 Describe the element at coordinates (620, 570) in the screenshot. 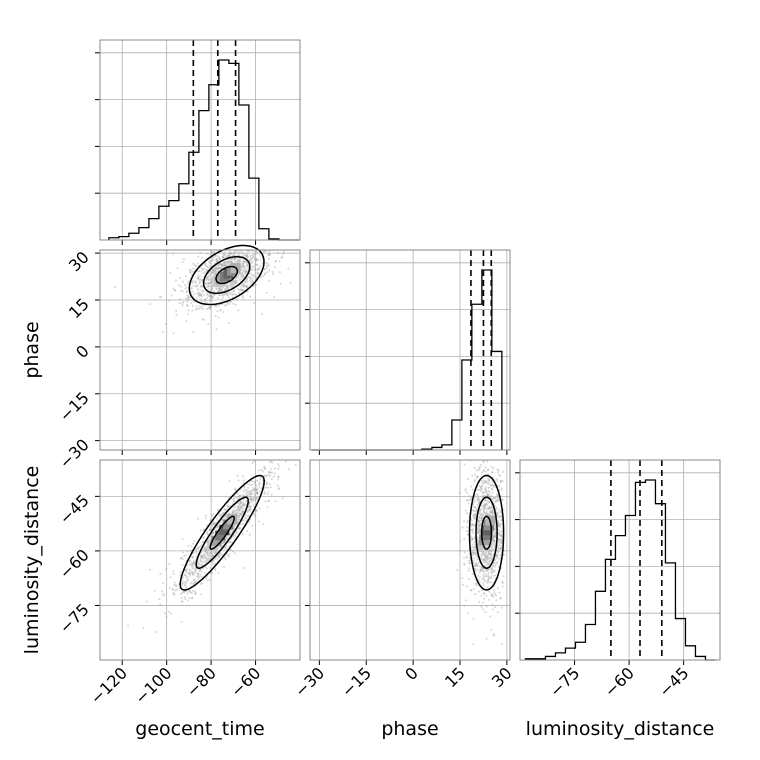

I see `histogram-step` at that location.